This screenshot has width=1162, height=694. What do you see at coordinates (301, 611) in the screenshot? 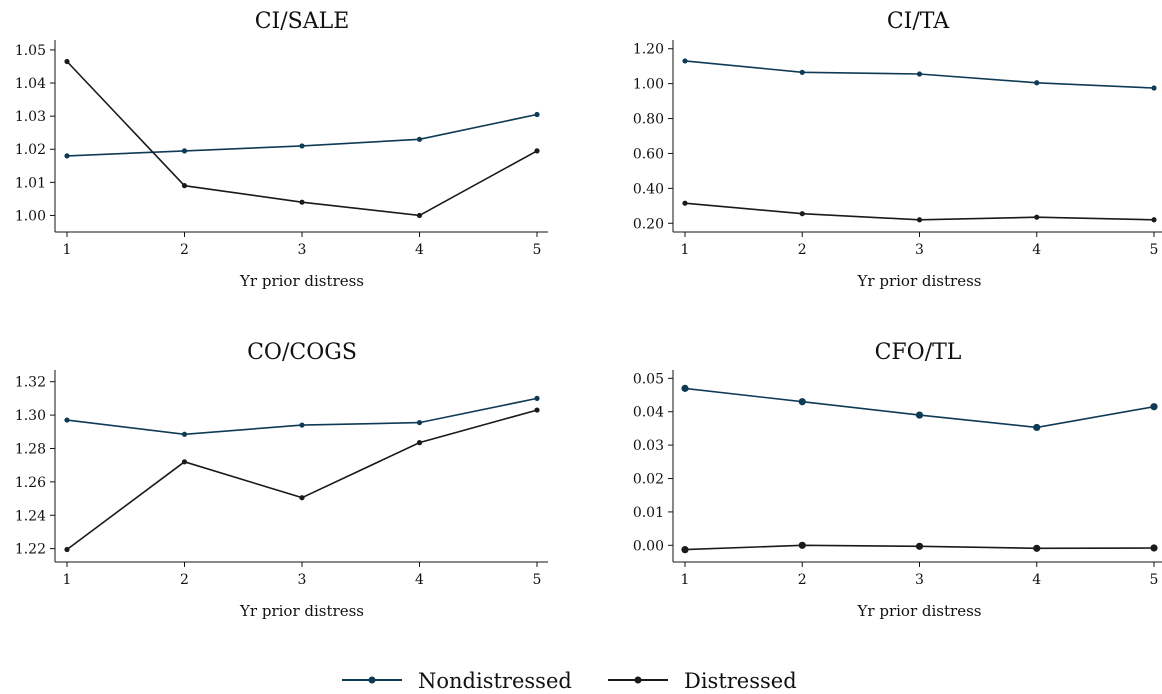
I see `x-axis-label-co-cogs: Yr prior distress` at bounding box center [301, 611].